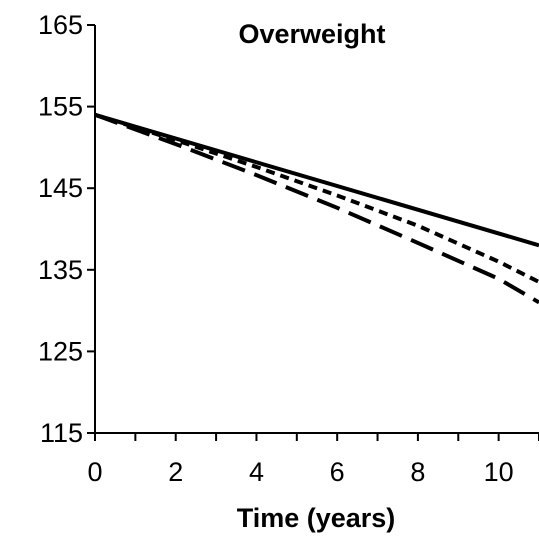 The height and width of the screenshot is (541, 539). I want to click on y-tick-label: 125, so click(60, 351).